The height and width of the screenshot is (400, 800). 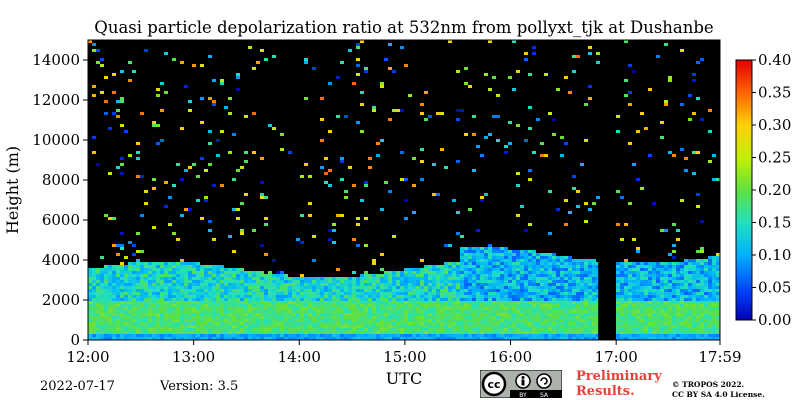 I want to click on cc-by-sa-license-icon: cc BY SA, so click(x=521, y=384).